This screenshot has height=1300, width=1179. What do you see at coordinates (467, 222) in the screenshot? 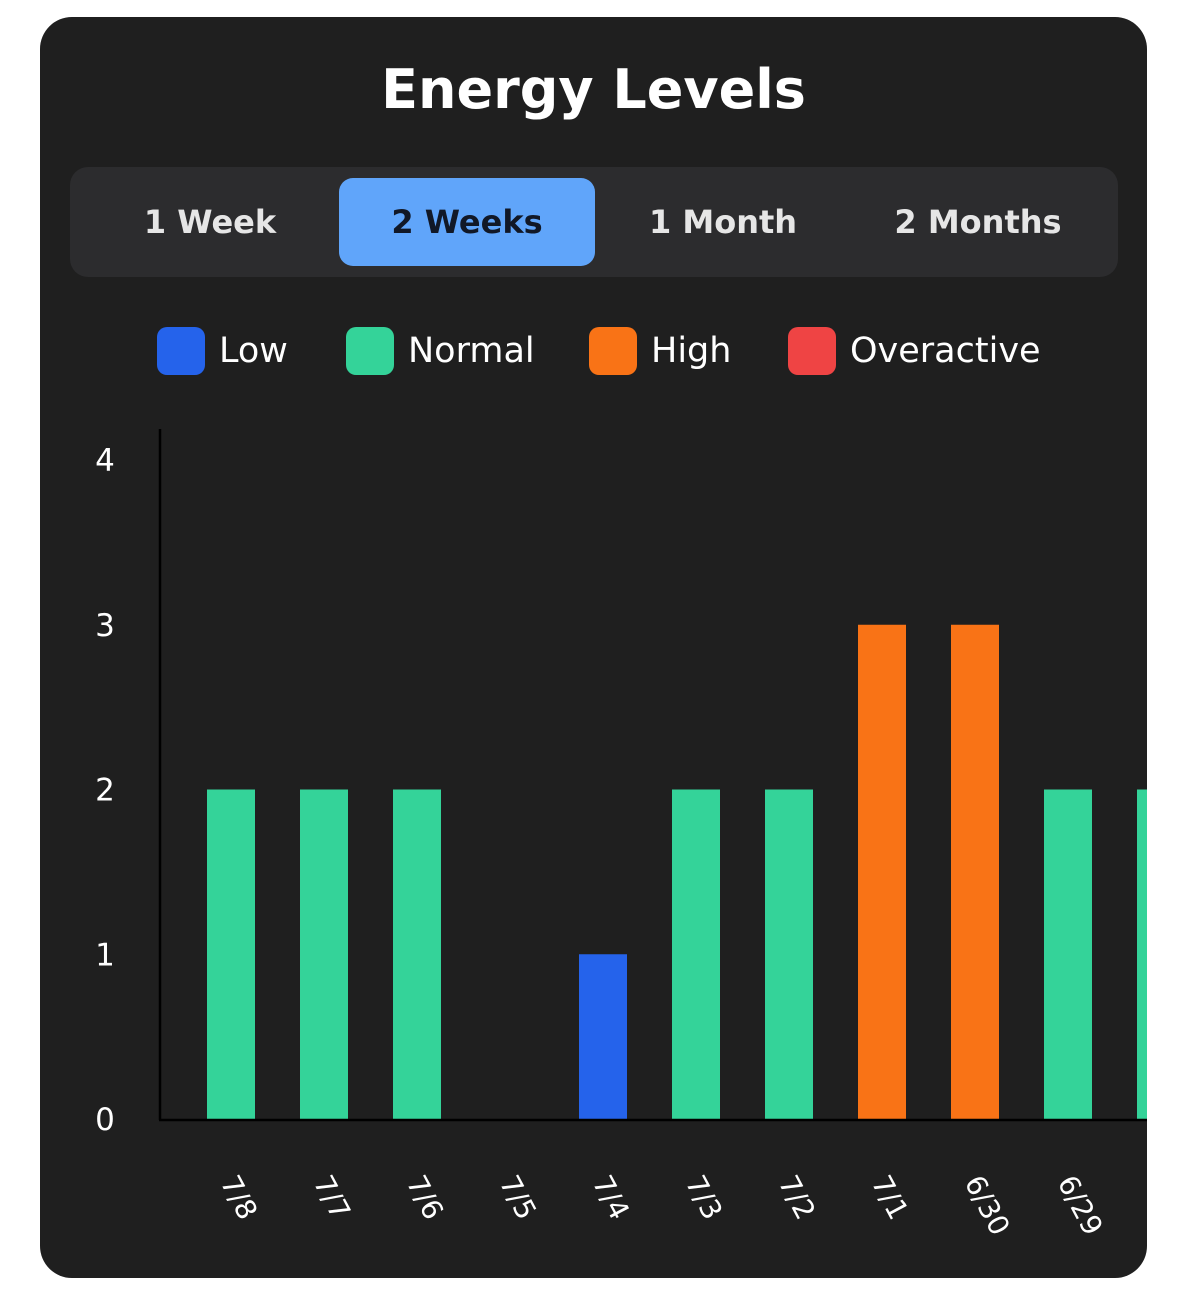
I see `tab-2-weeks: 2 Weeks` at bounding box center [467, 222].